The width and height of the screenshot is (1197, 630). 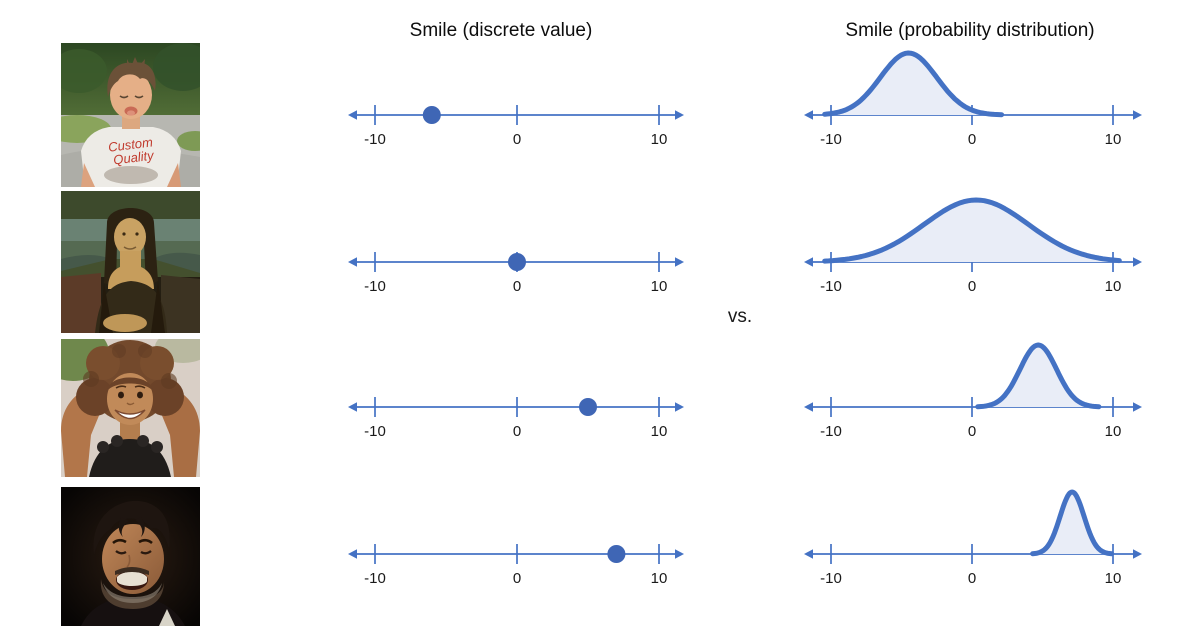 I want to click on number-line-laughing-man: -10 0 10, so click(x=516, y=565).